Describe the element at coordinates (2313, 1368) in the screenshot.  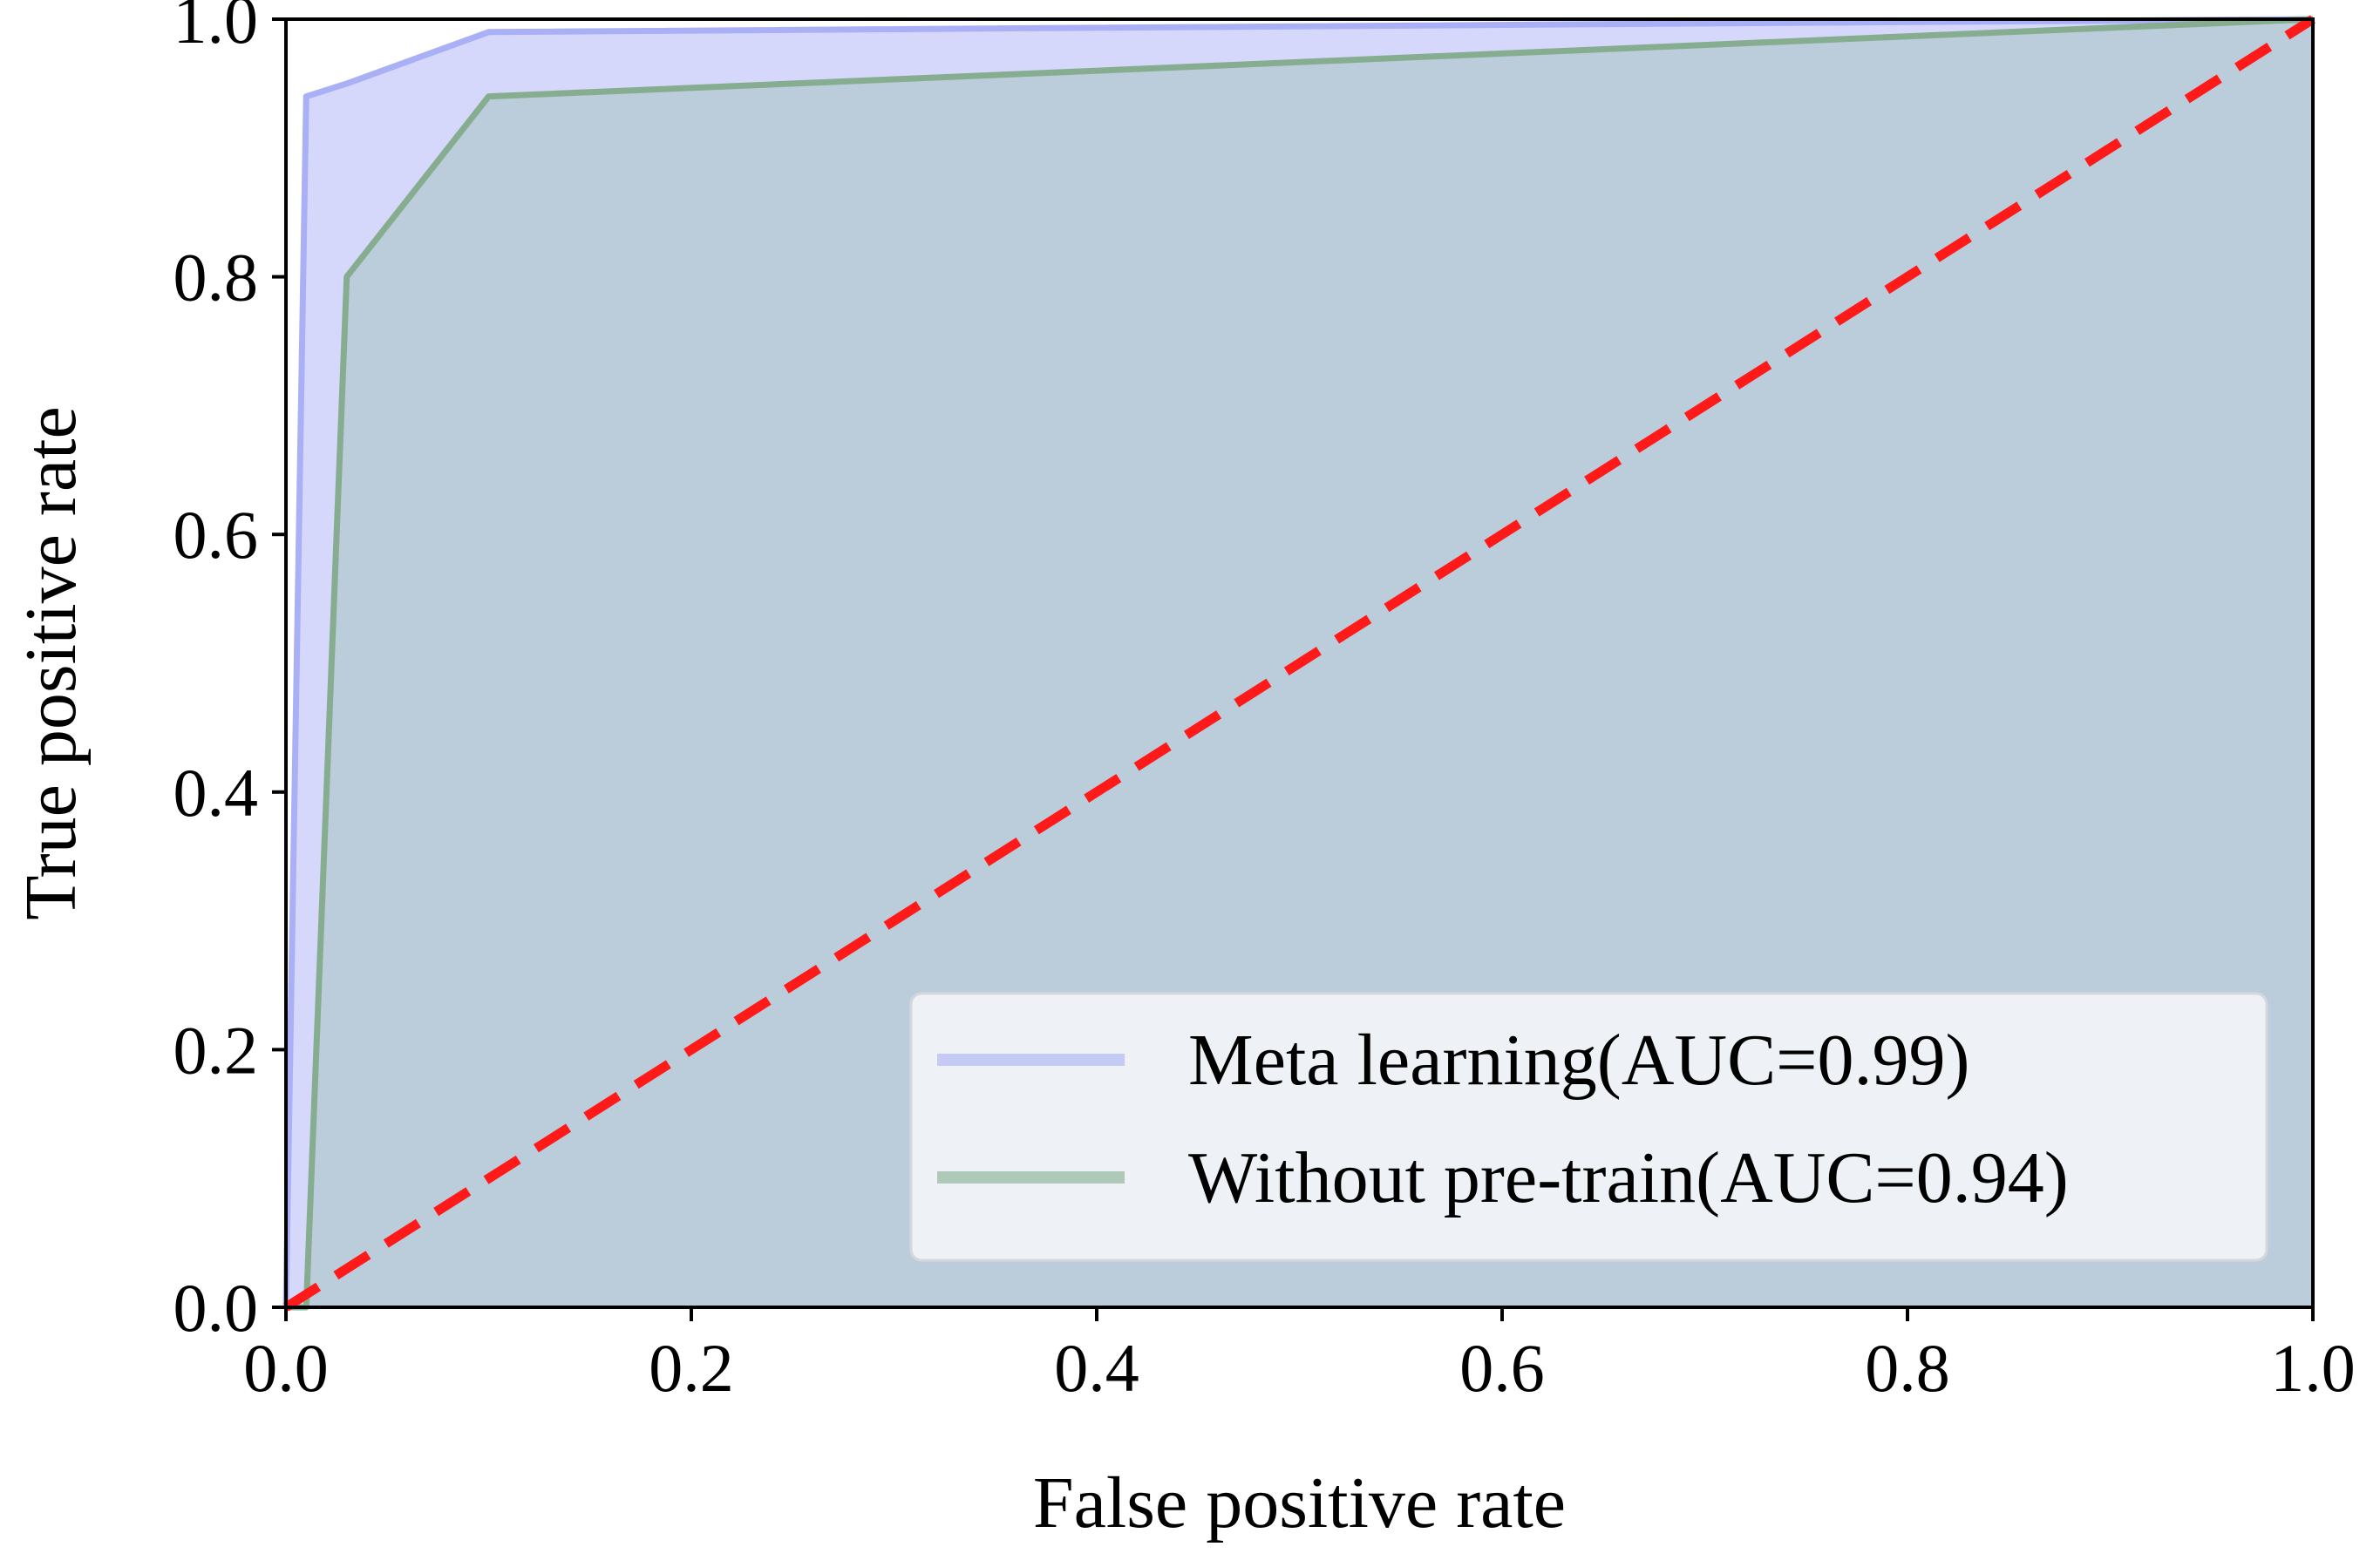
I see `x-tick-label: 1.0` at that location.